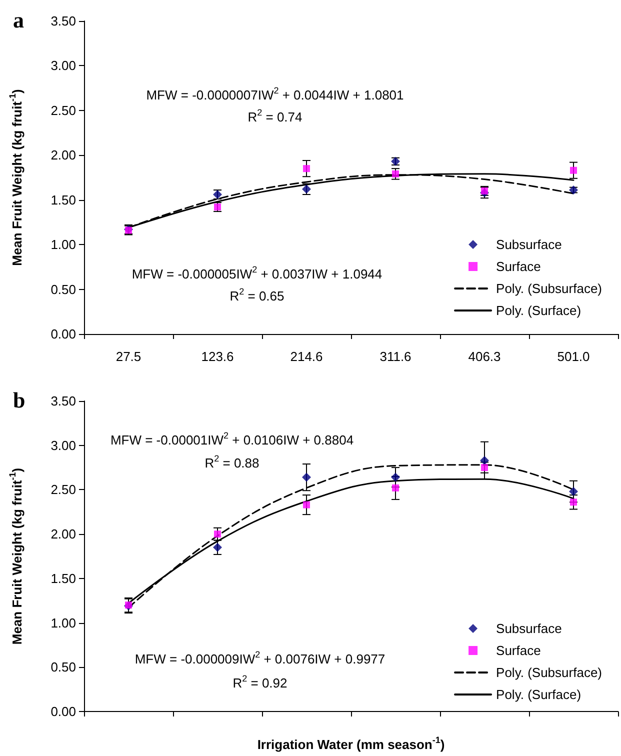  What do you see at coordinates (396, 356) in the screenshot?
I see `x-tick-label: 311.6` at bounding box center [396, 356].